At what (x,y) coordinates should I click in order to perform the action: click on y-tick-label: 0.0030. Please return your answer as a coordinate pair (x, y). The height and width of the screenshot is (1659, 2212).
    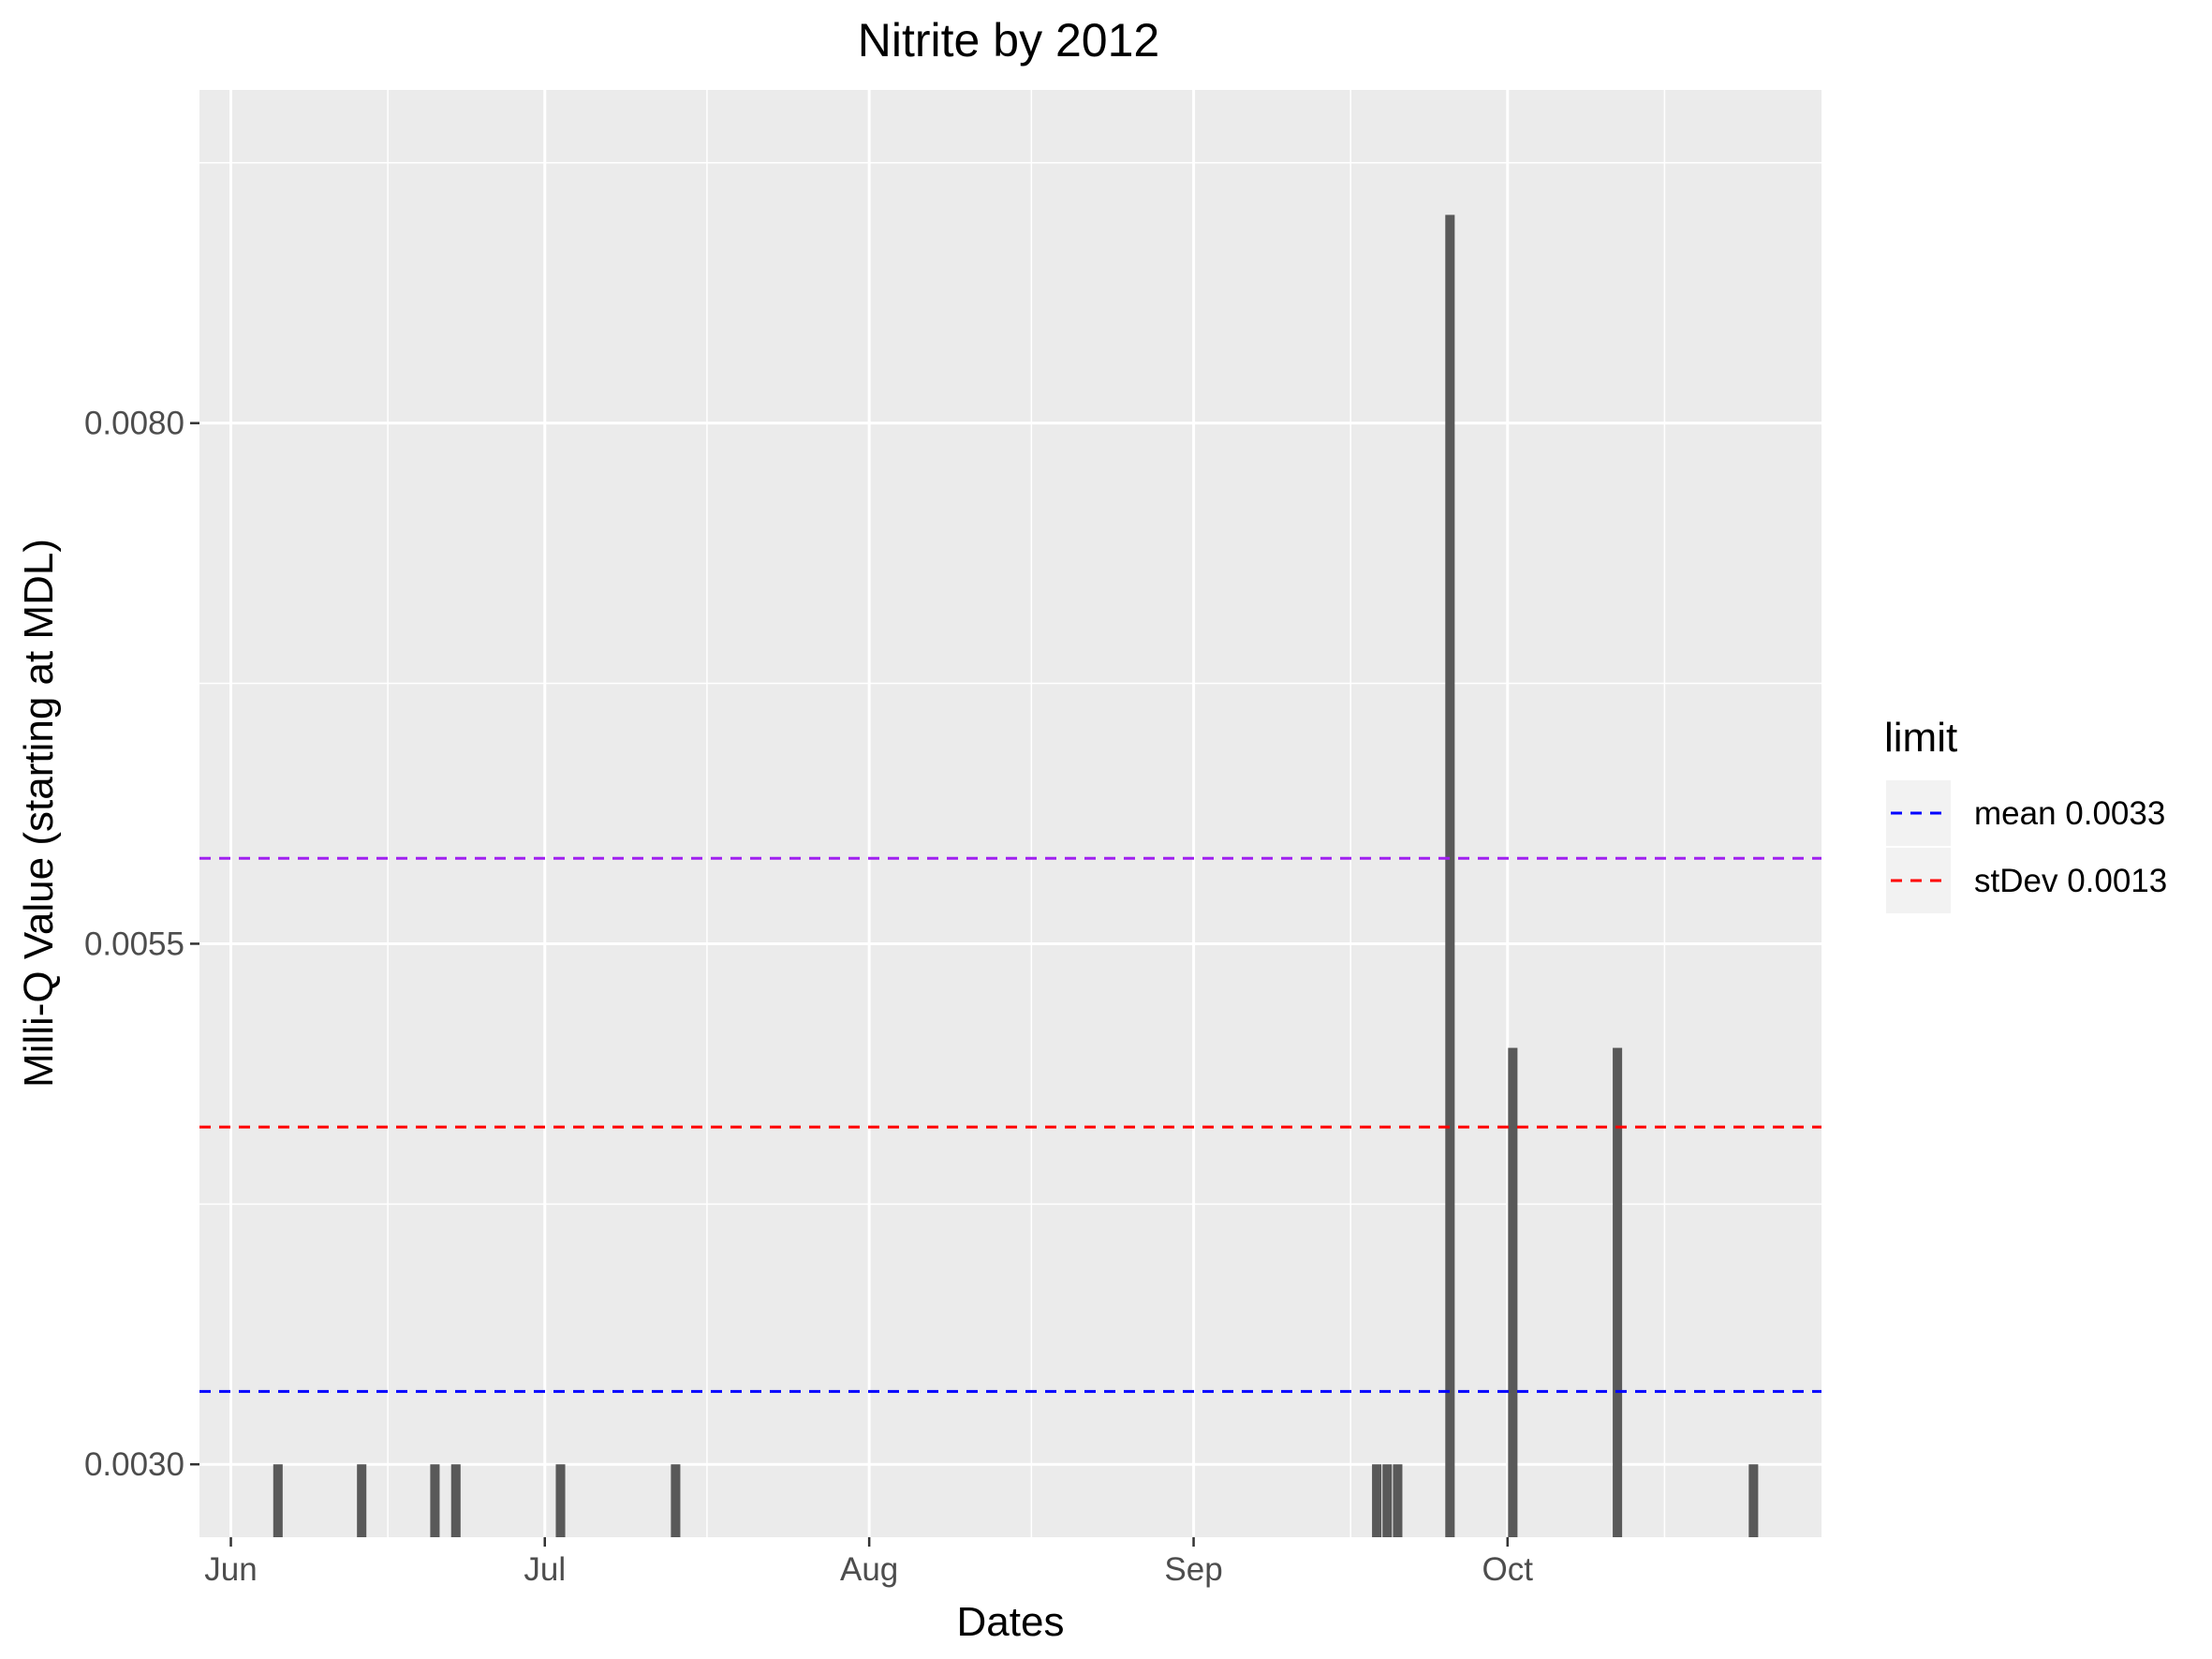
    Looking at the image, I should click on (134, 1465).